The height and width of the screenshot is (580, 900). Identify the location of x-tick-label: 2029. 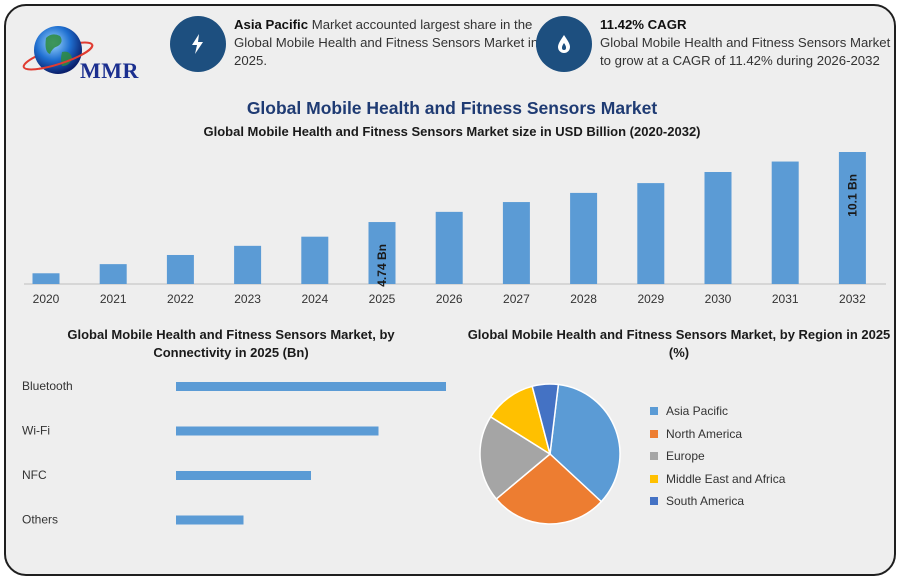
(650, 299).